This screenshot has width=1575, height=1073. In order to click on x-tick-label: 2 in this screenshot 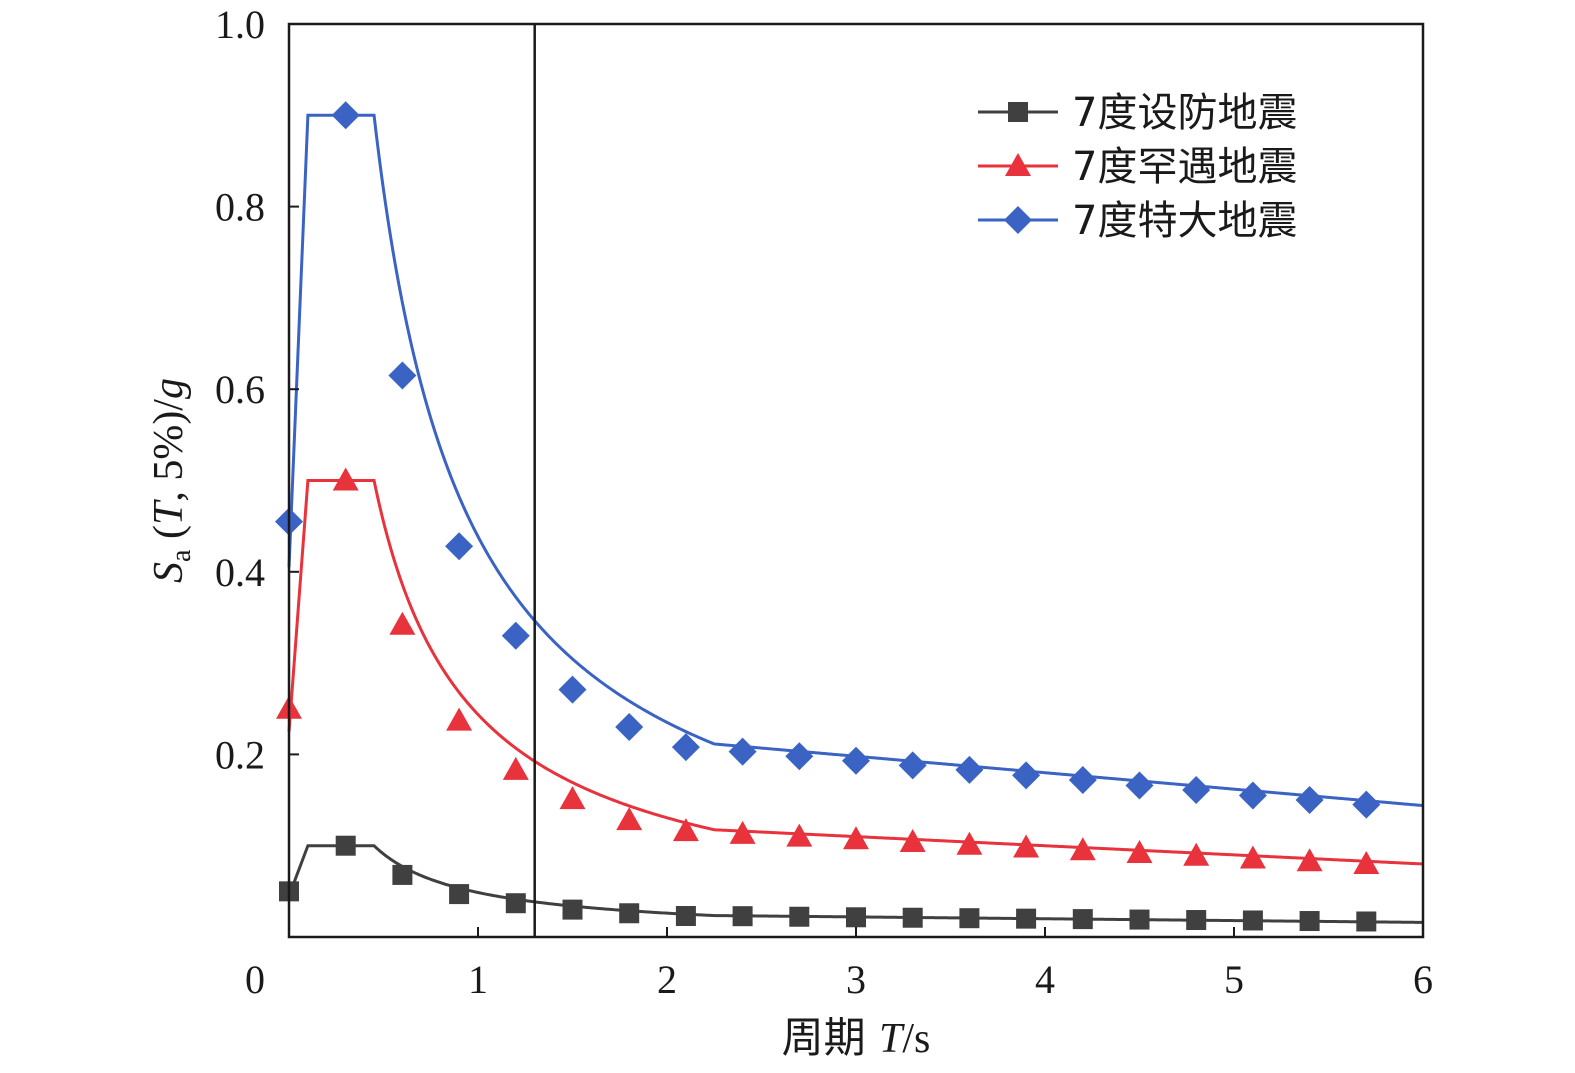, I will do `click(667, 979)`.